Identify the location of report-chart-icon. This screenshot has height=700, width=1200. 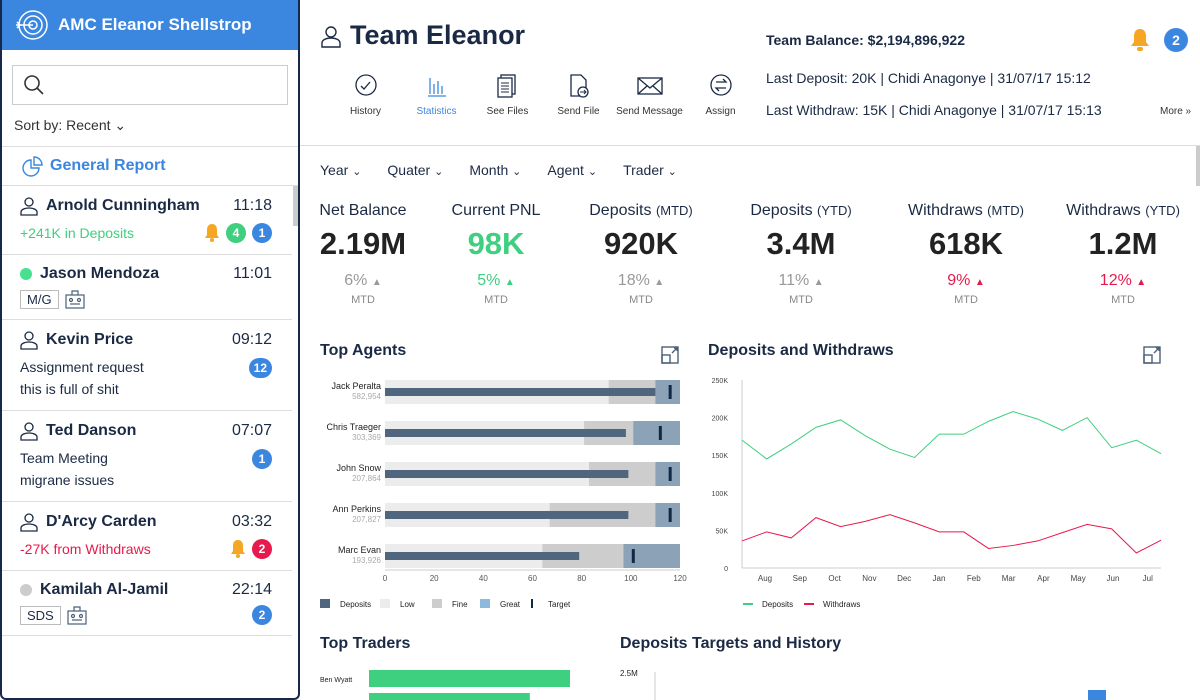
(32, 166).